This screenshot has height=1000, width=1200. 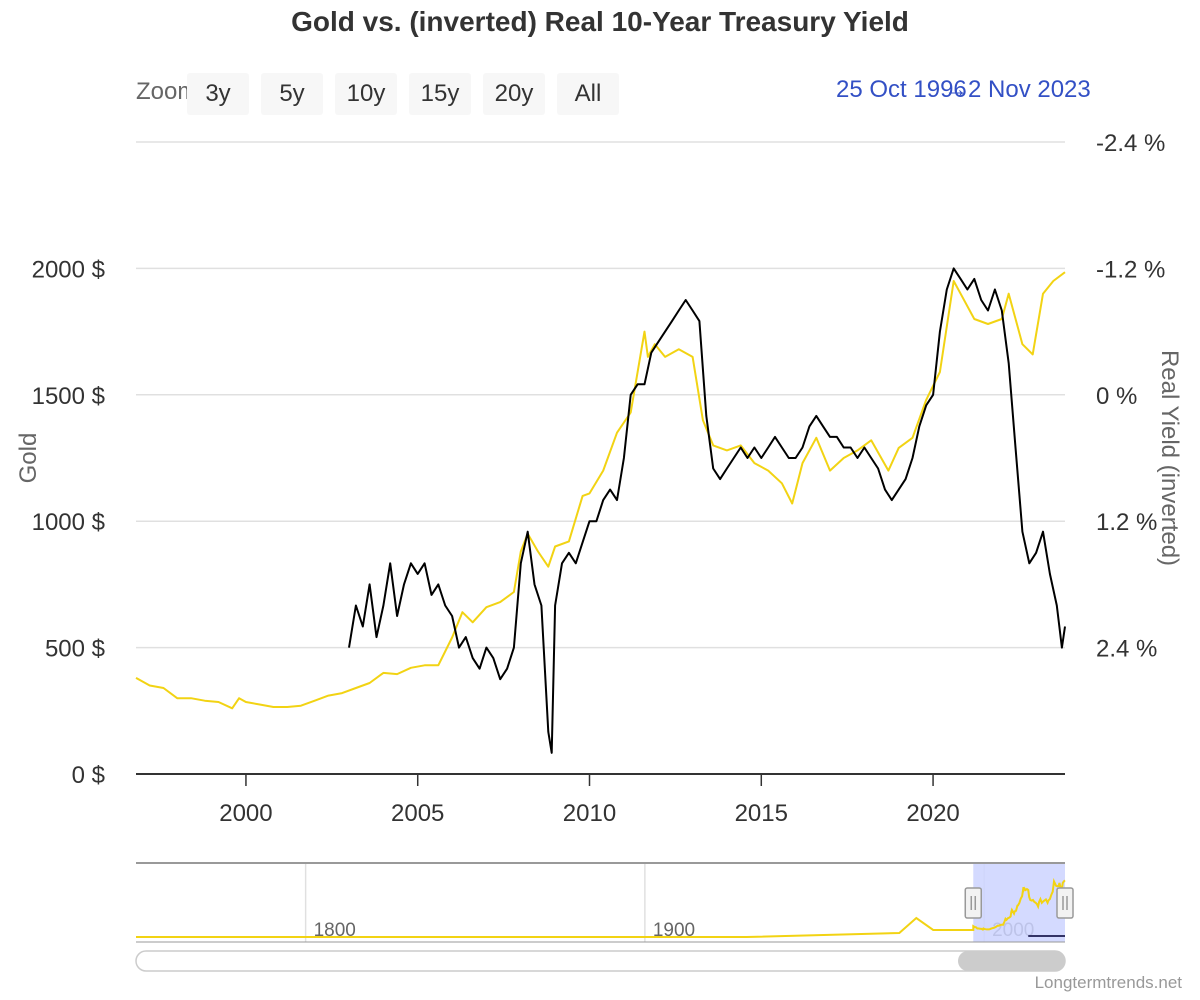 What do you see at coordinates (674, 930) in the screenshot?
I see `navigator-tick-label: 1900` at bounding box center [674, 930].